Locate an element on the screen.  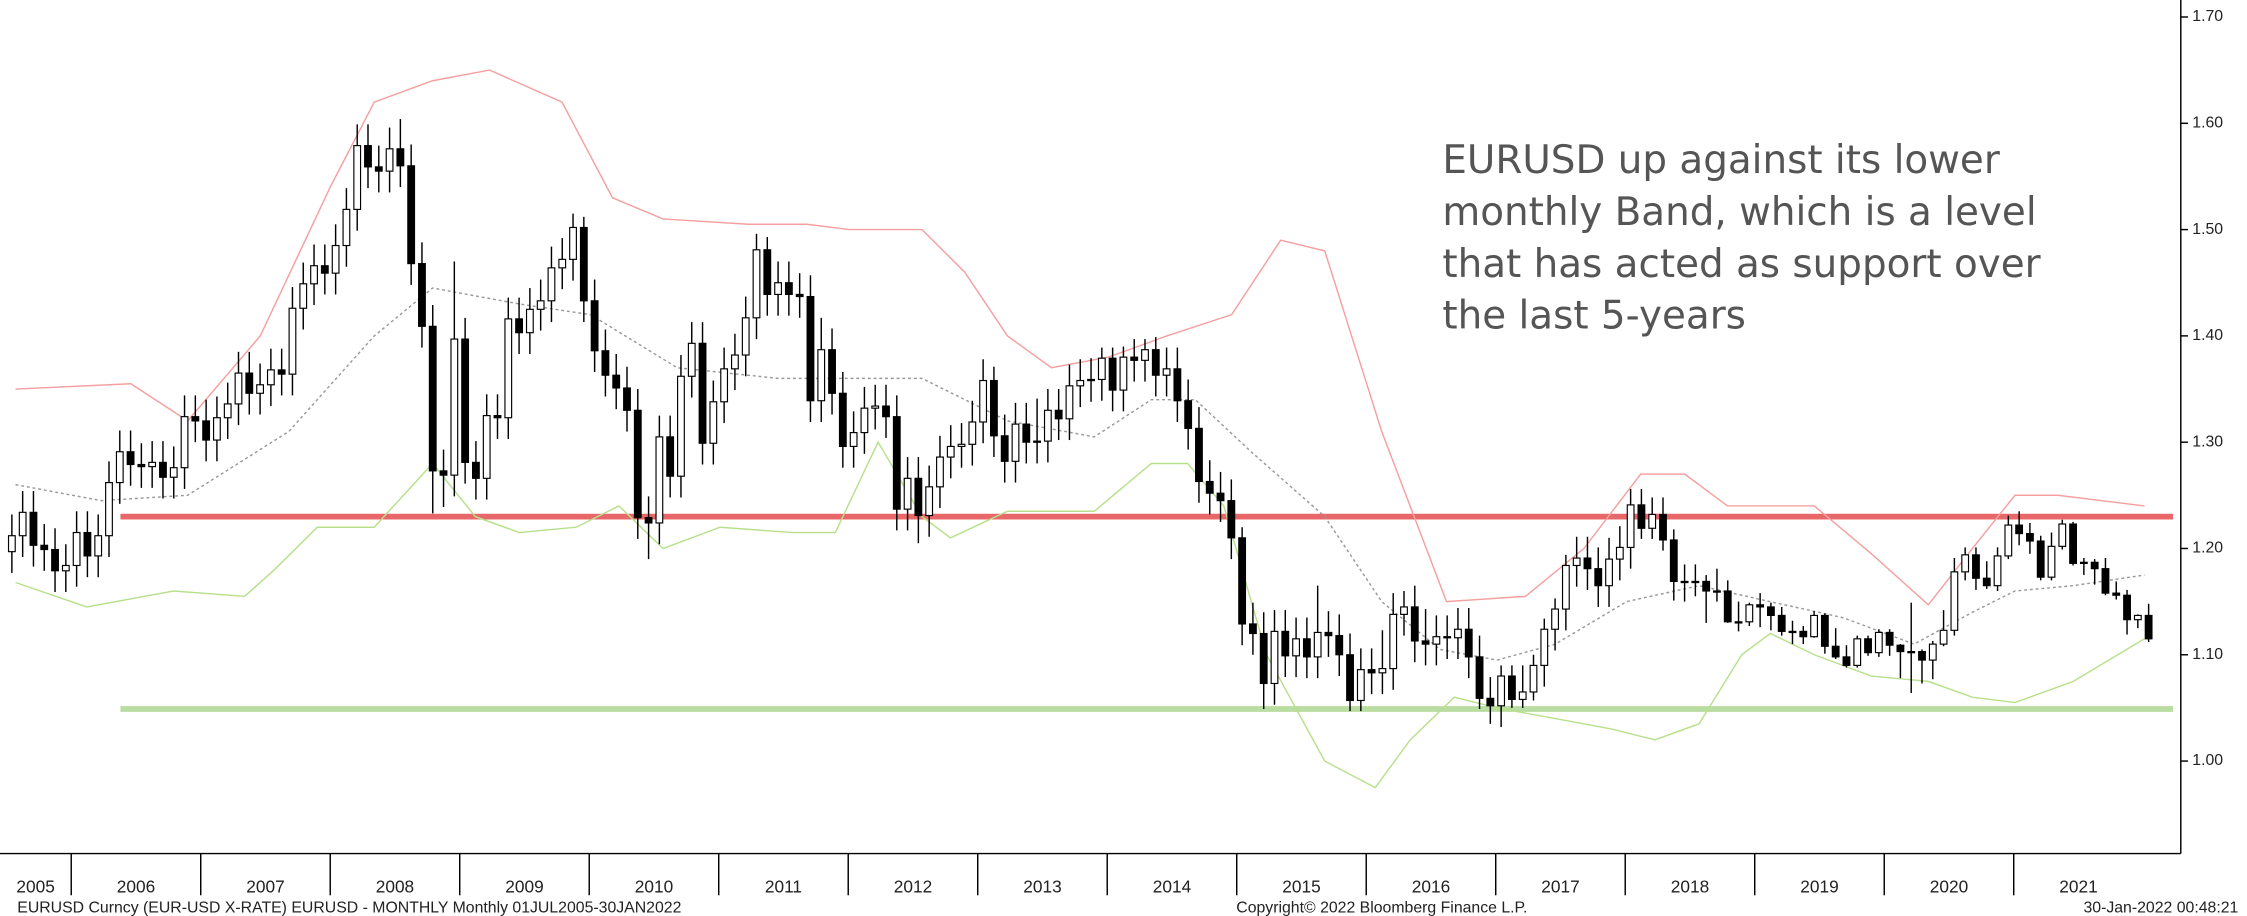
y-tick-label: 1.70 is located at coordinates (2207, 16).